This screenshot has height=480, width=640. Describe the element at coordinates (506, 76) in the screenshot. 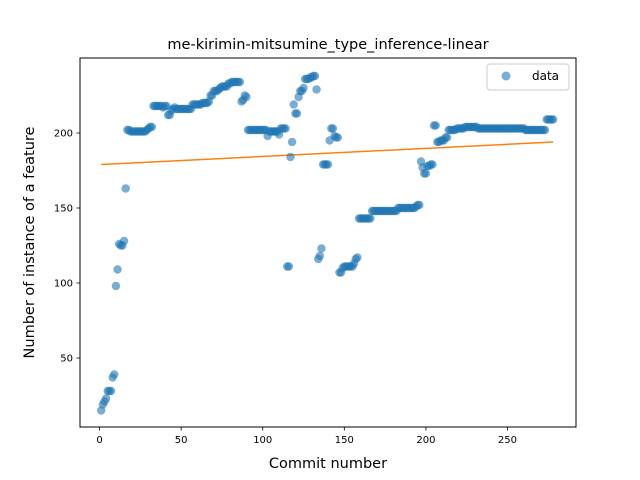

I see `legend-marker-data` at that location.